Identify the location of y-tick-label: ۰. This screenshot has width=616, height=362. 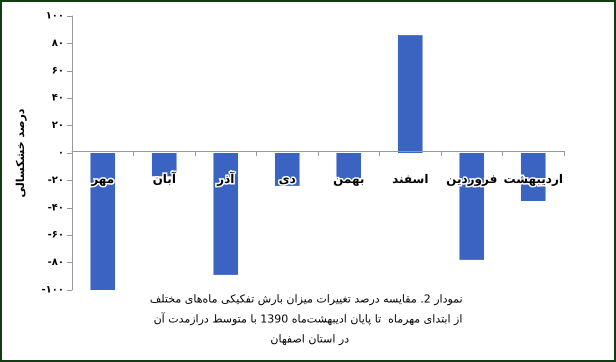
(61, 153).